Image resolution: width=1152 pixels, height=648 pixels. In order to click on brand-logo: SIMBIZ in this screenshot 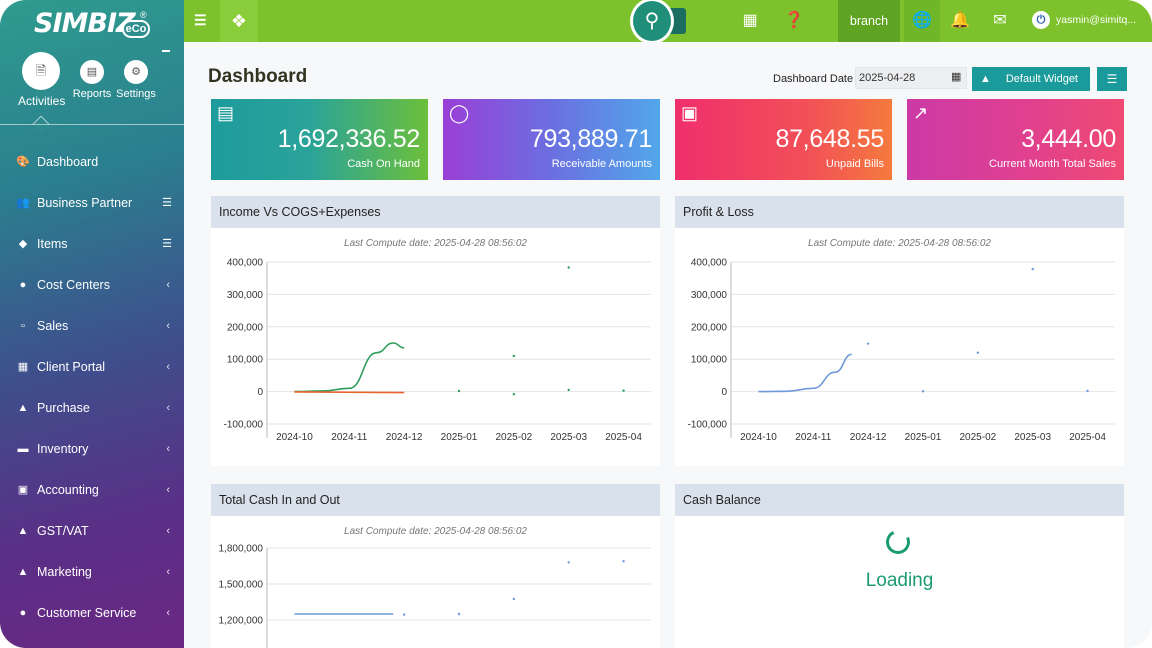, I will do `click(85, 23)`.